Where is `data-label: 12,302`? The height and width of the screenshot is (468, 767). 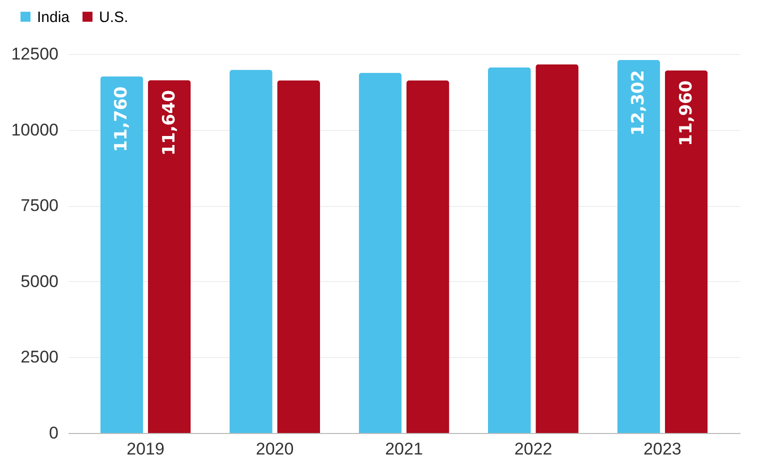
data-label: 12,302 is located at coordinates (638, 103).